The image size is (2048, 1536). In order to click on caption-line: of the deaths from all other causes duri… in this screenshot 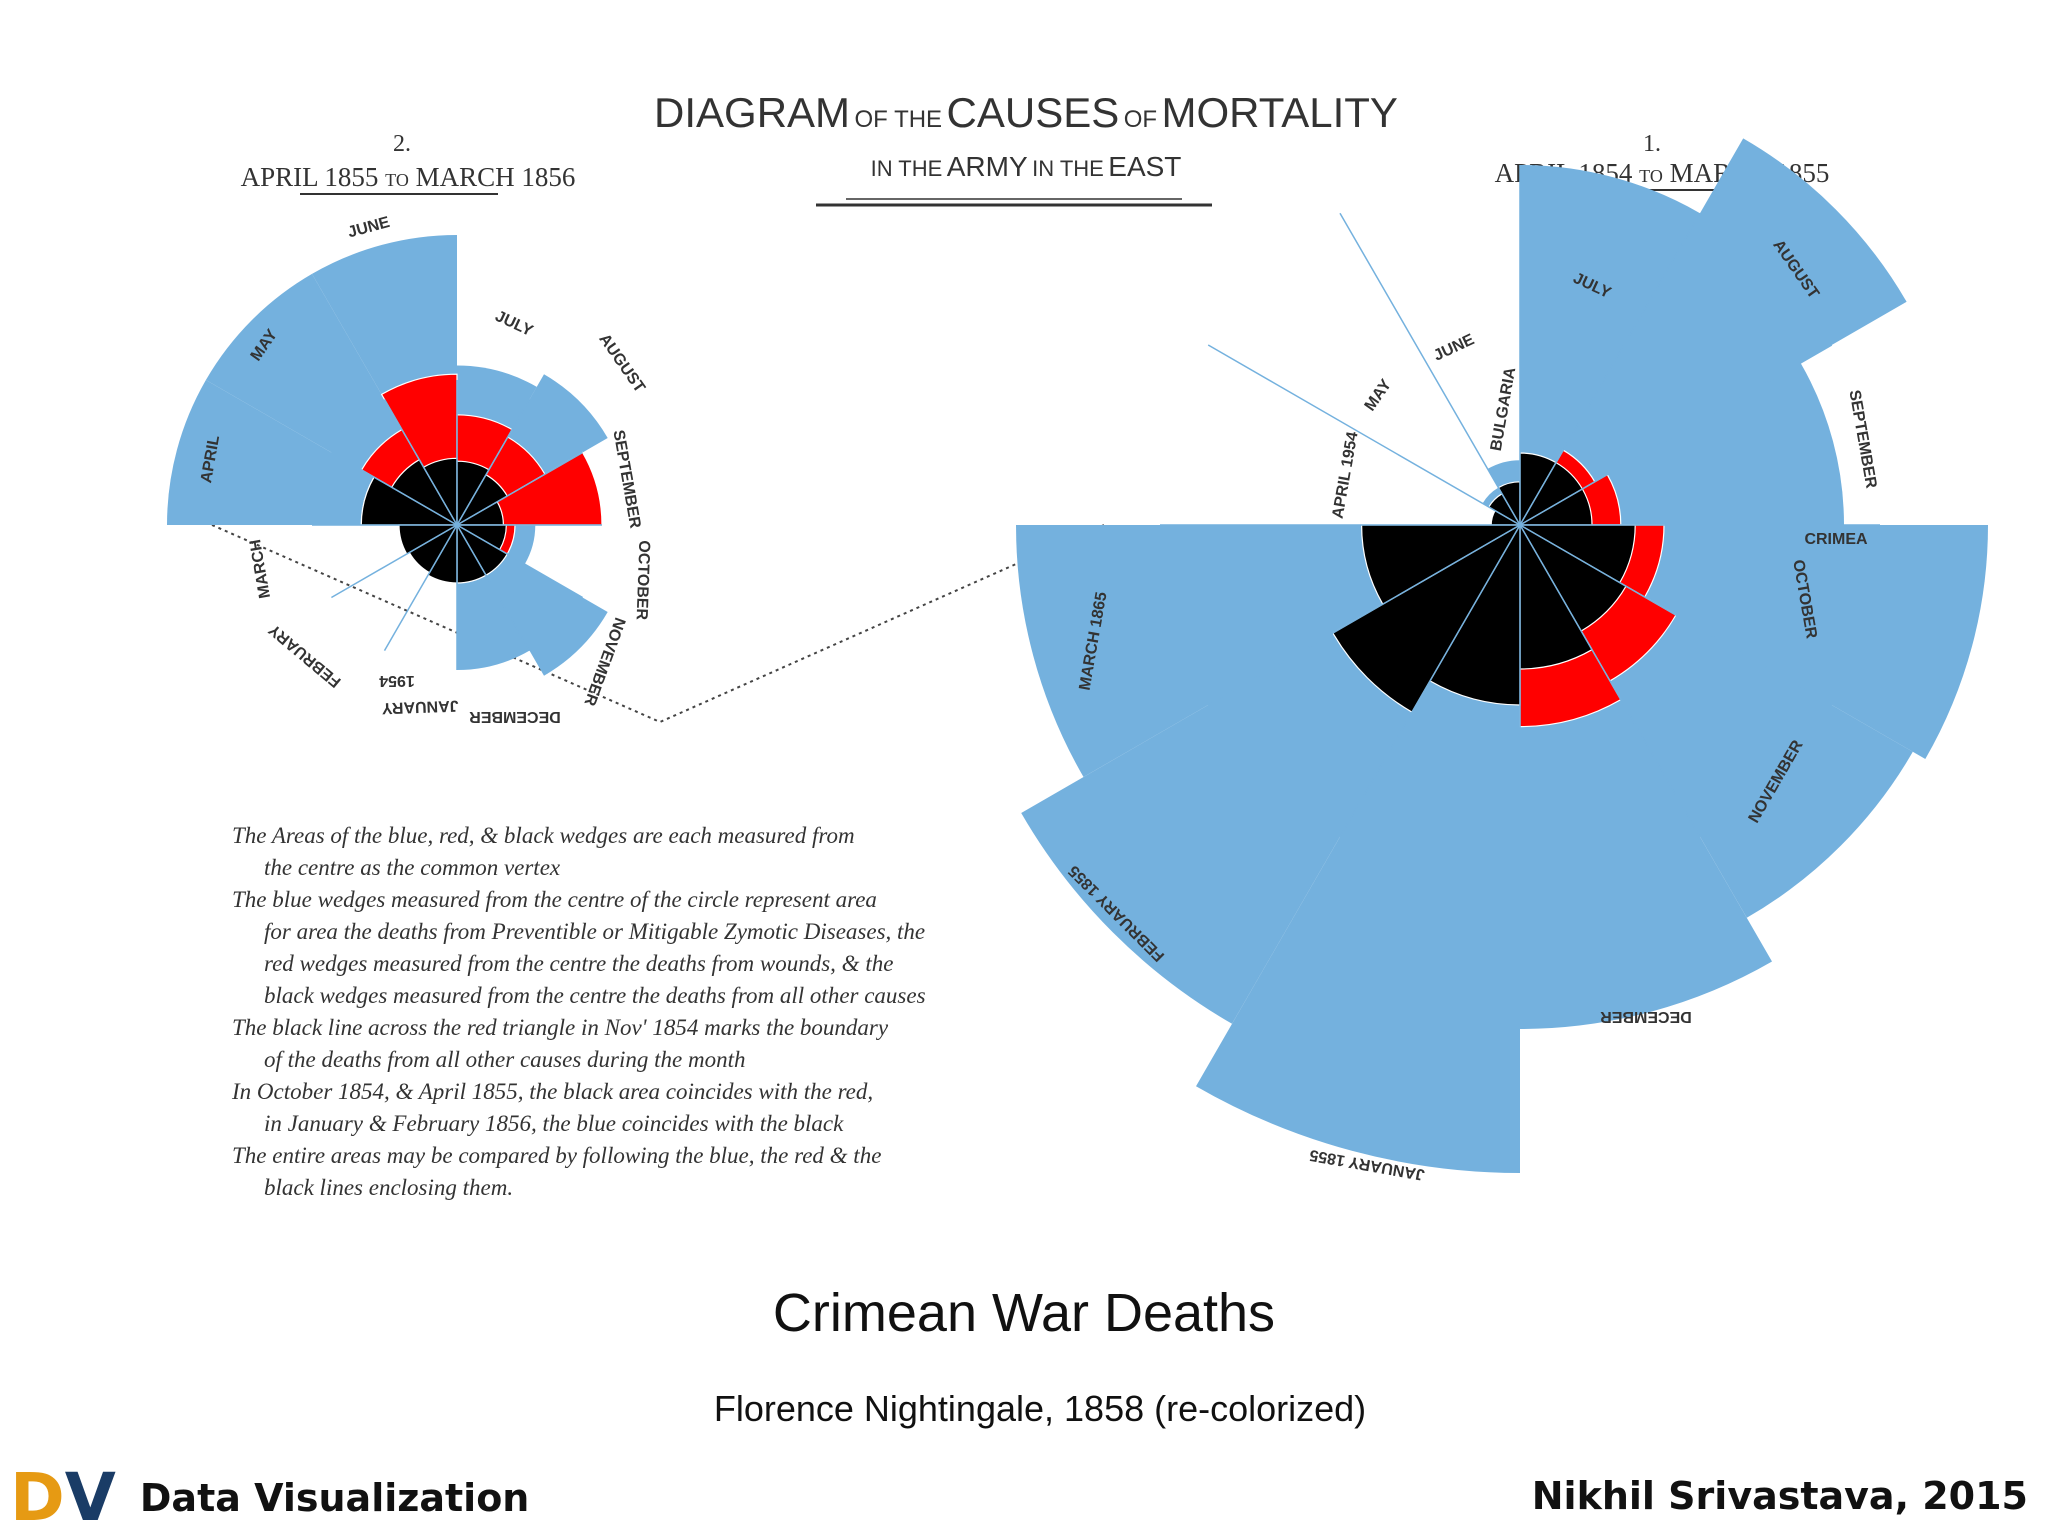, I will do `click(505, 1059)`.